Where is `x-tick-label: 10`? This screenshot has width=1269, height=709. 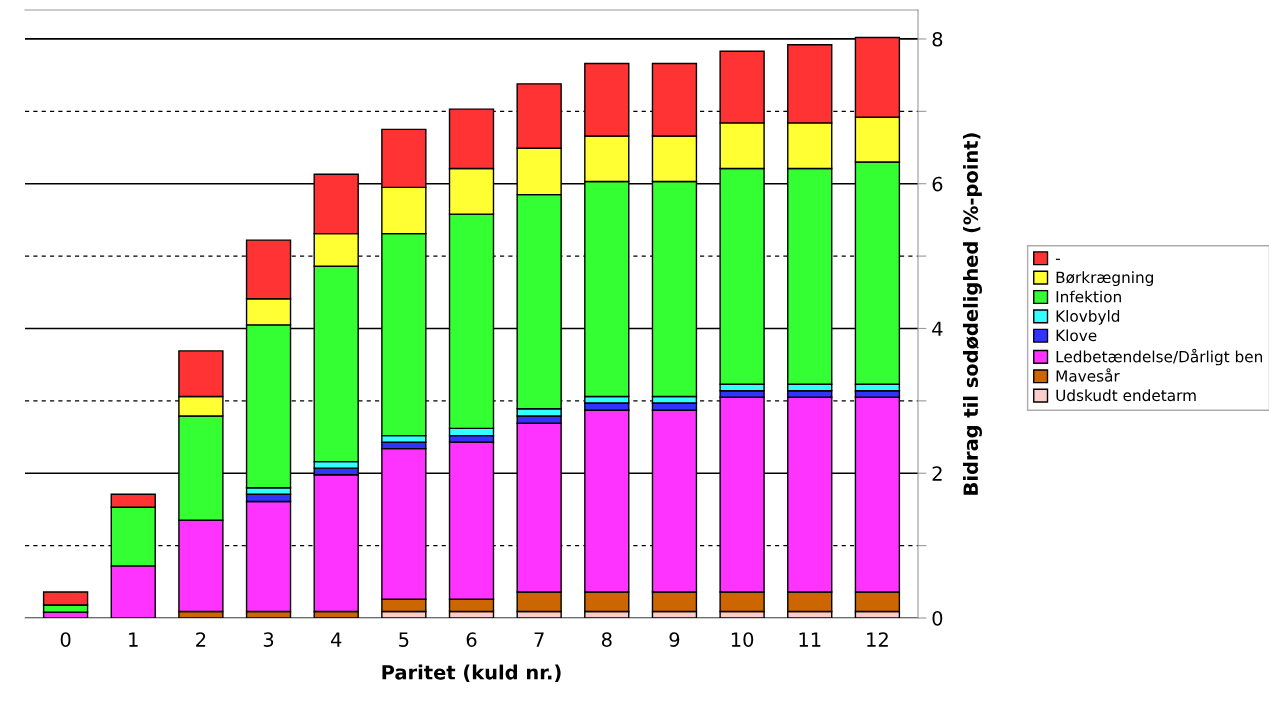 x-tick-label: 10 is located at coordinates (742, 639).